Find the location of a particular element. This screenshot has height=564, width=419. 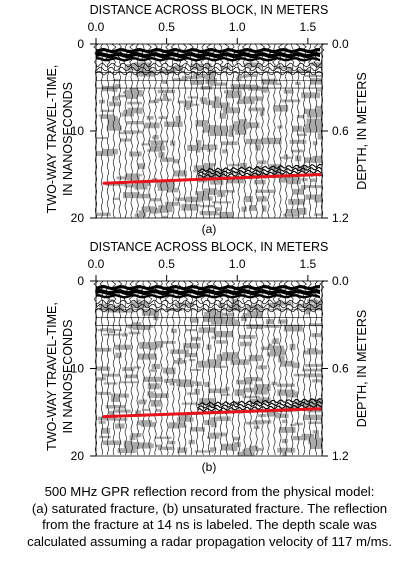

y-axis-title-line-2: IN NANOSECONDS is located at coordinates (68, 139).